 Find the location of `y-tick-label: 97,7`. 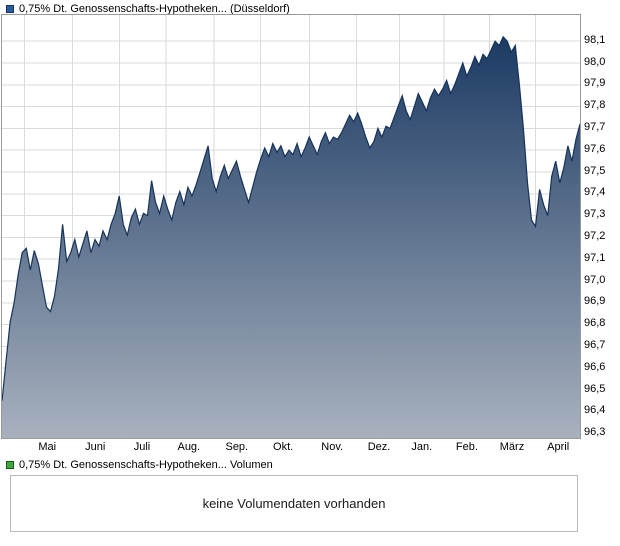

y-tick-label: 97,7 is located at coordinates (595, 126).